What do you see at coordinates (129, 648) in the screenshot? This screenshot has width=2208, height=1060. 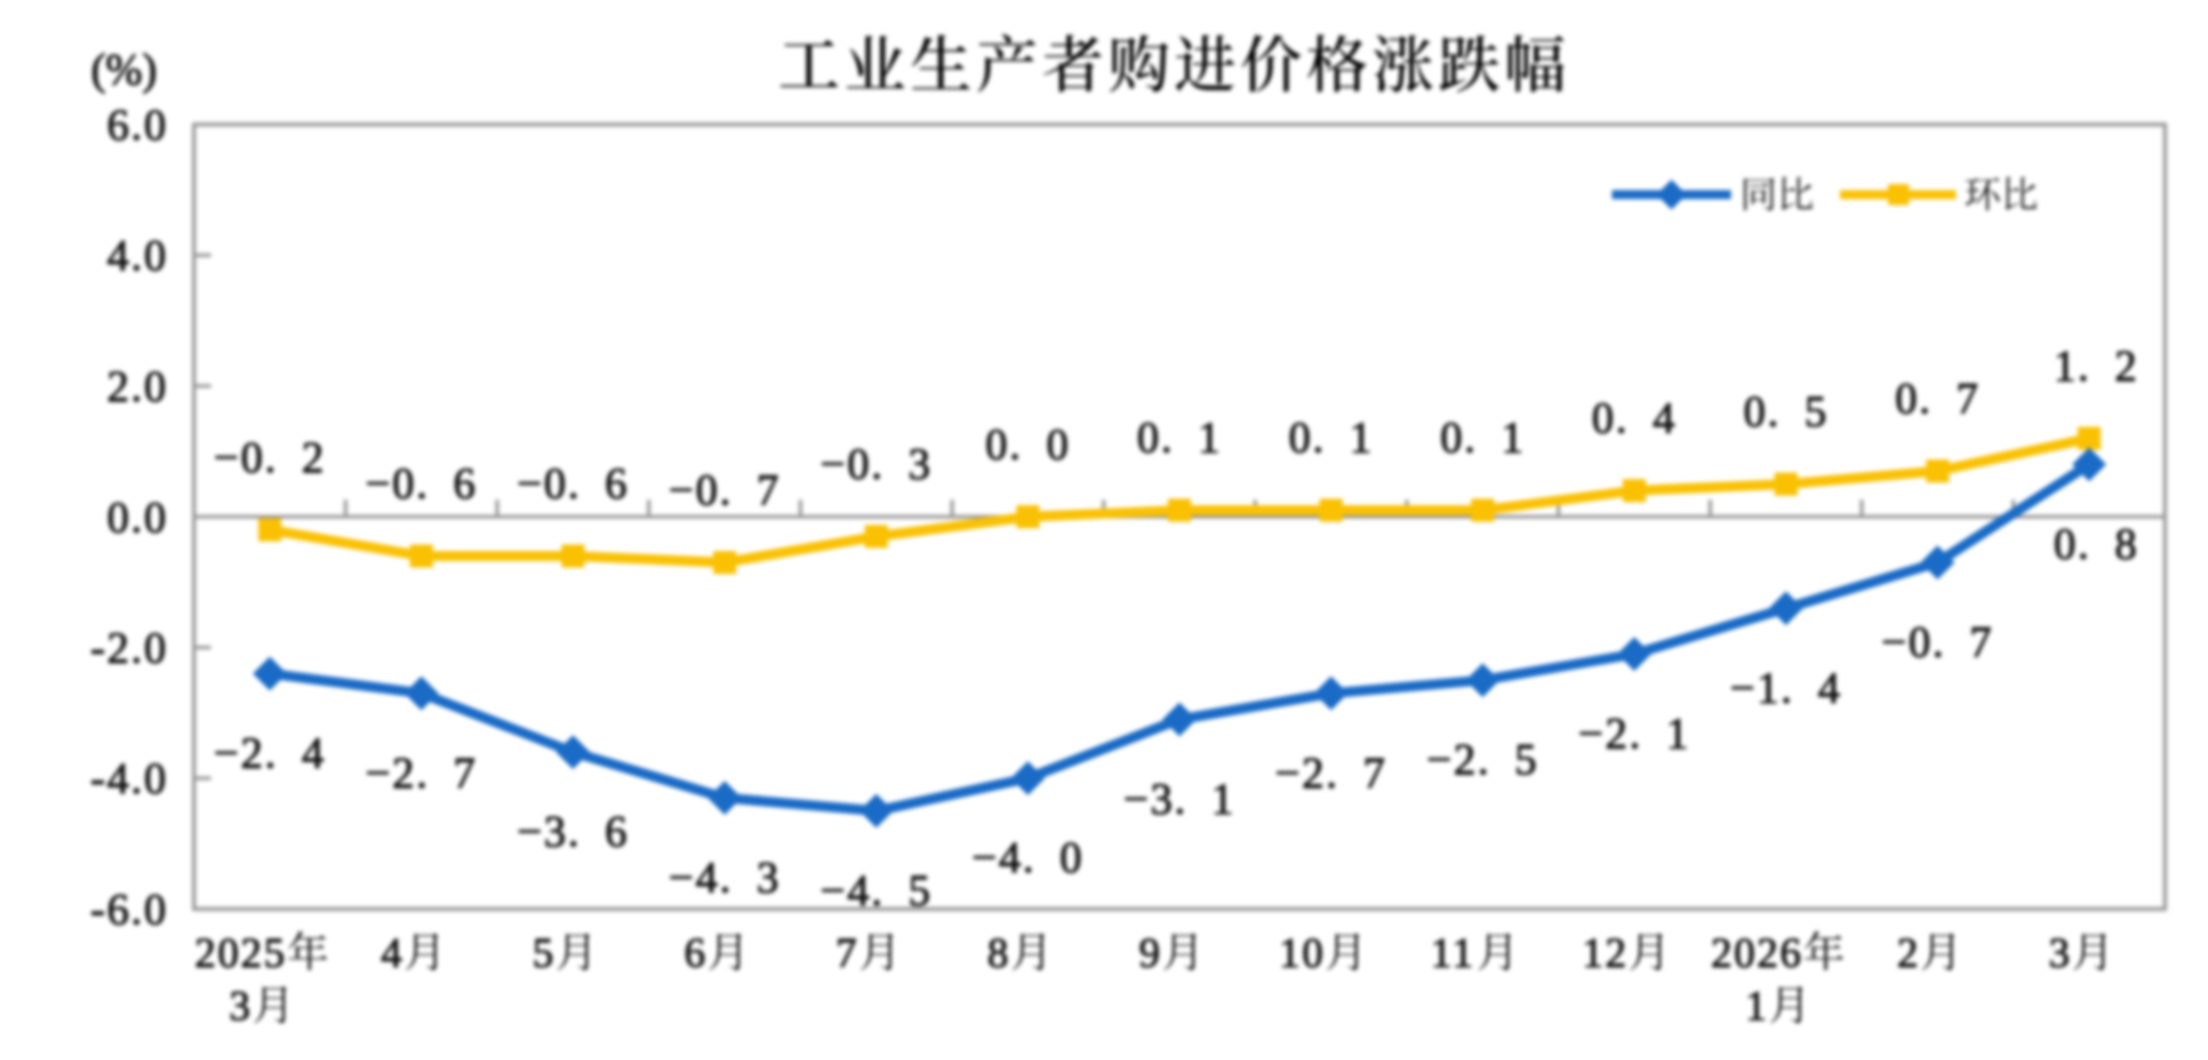 I see `svg-text: -2.0` at bounding box center [129, 648].